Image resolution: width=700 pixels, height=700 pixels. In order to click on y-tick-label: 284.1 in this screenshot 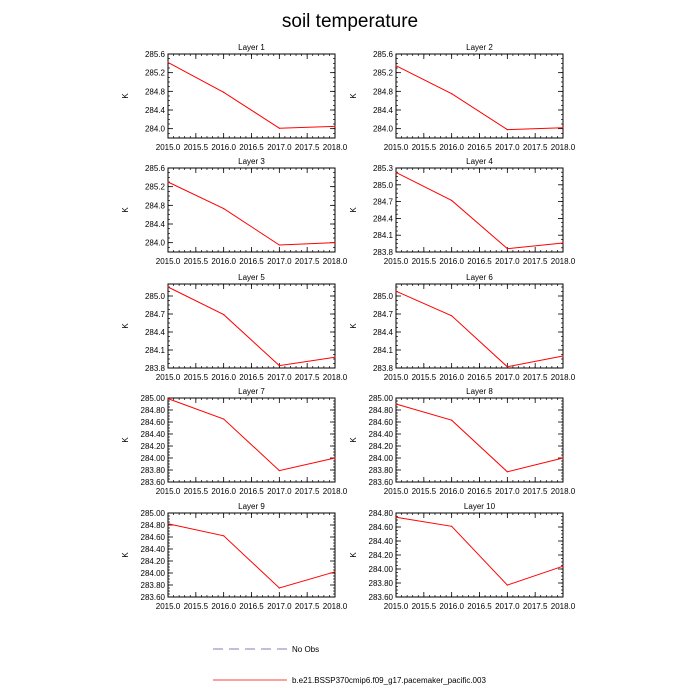, I will do `click(155, 350)`.